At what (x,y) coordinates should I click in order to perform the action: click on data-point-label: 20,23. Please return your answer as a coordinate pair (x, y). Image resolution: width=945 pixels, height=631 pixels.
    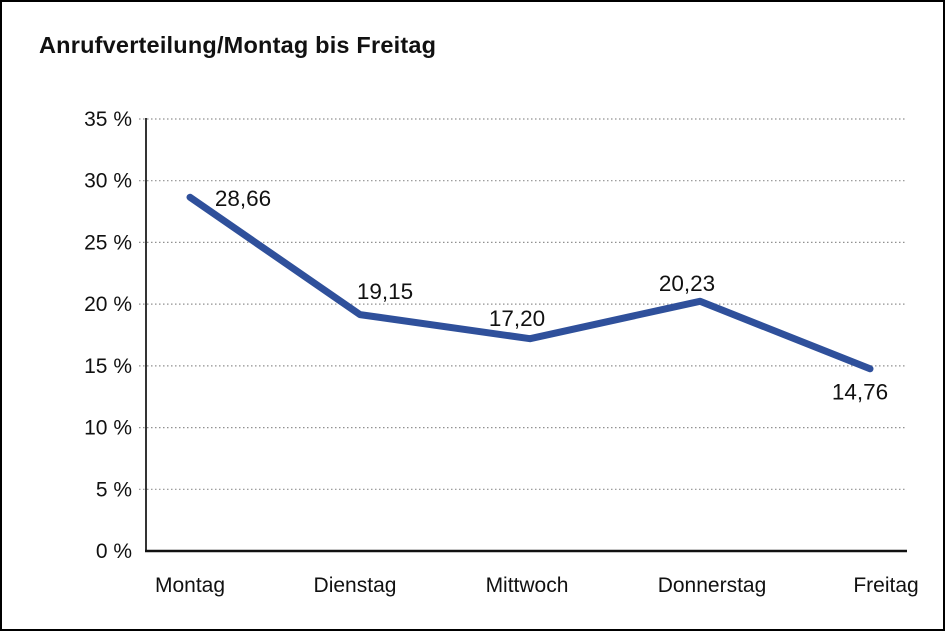
    Looking at the image, I should click on (687, 283).